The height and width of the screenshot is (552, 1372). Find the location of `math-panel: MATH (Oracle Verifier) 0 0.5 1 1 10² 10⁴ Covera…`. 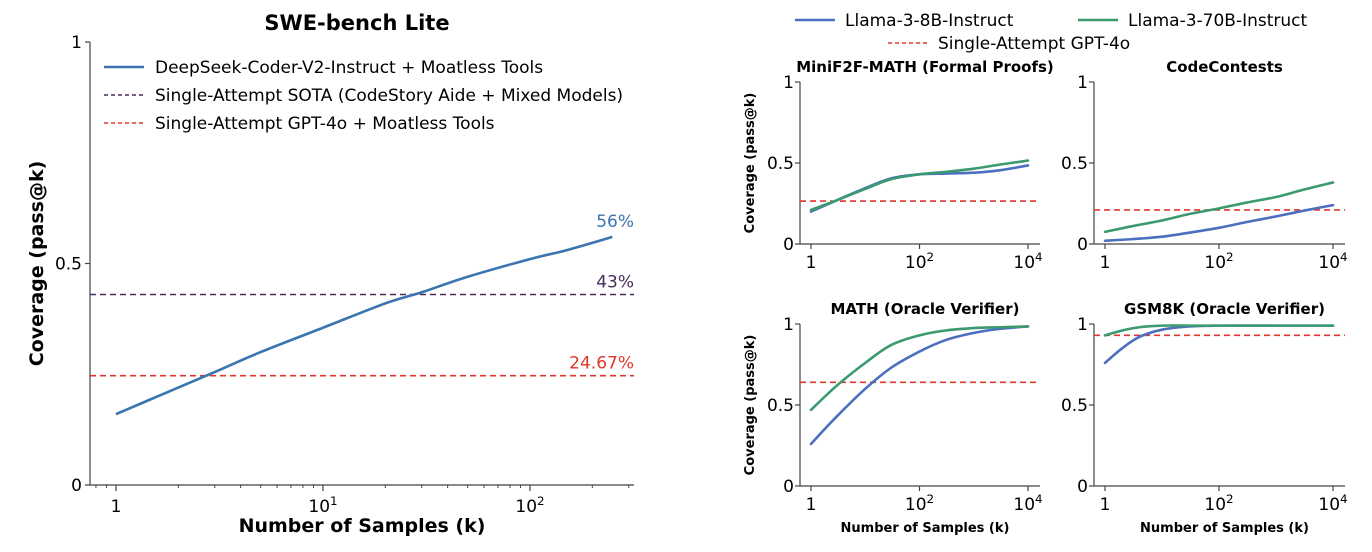

math-panel: MATH (Oracle Verifier) 0 0.5 1 1 10² 10⁴ Covera… is located at coordinates (893, 418).